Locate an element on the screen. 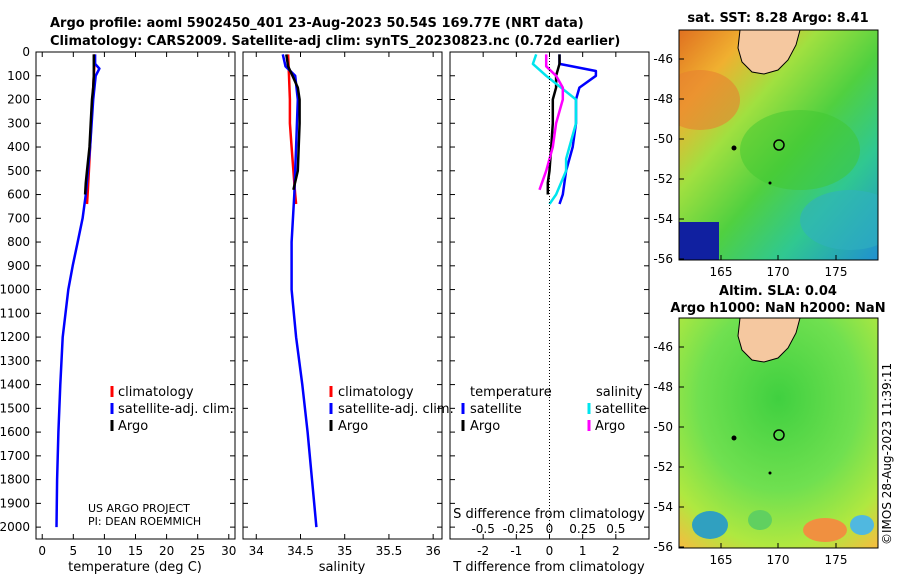 Image resolution: width=900 pixels, height=580 pixels. x-tick-label: 20 is located at coordinates (166, 551).